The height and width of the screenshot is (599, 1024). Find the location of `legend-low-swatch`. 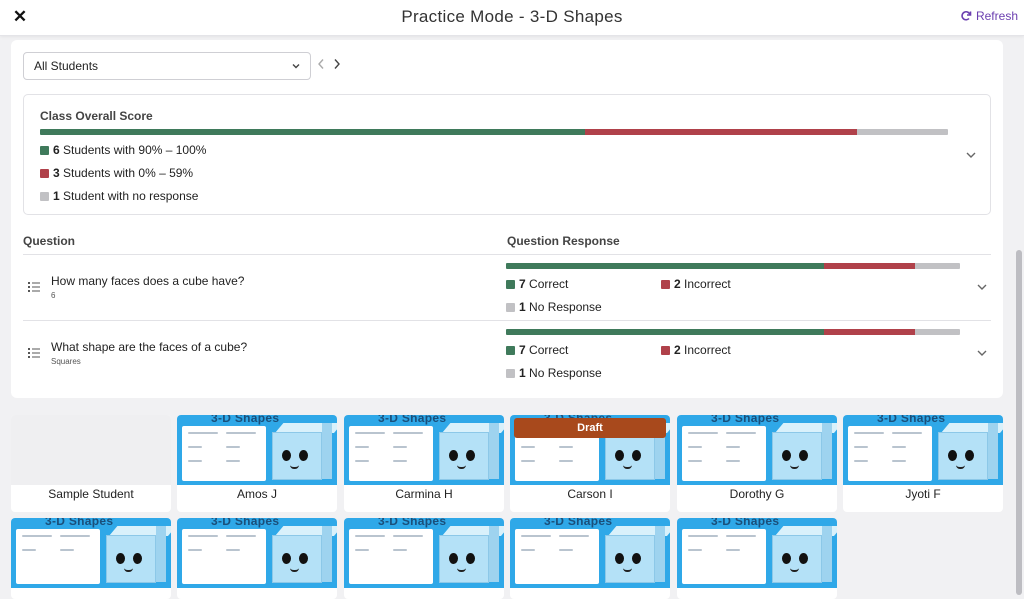

legend-low-swatch is located at coordinates (44, 173).